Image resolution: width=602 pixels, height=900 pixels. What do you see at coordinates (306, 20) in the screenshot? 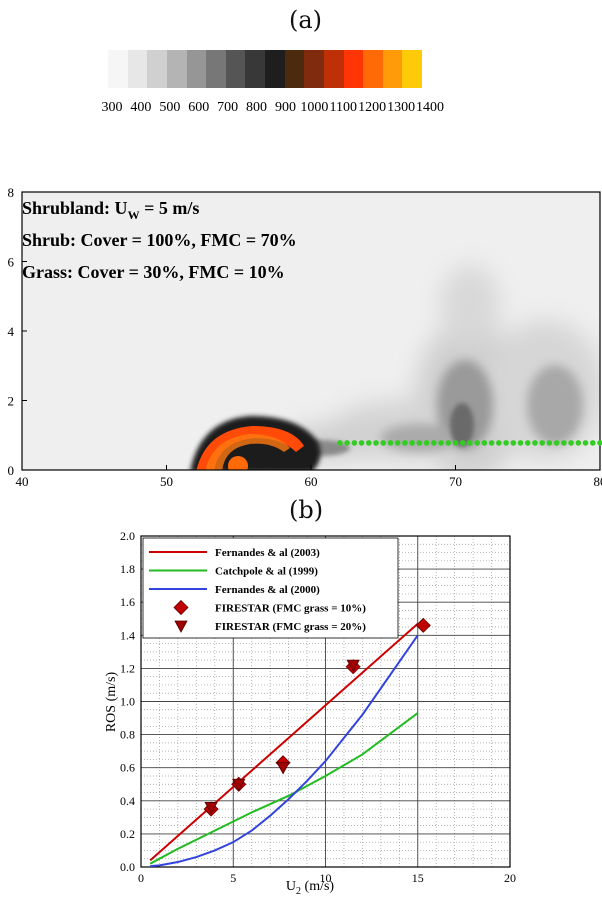
I see `panel-a-label: (a)` at bounding box center [306, 20].